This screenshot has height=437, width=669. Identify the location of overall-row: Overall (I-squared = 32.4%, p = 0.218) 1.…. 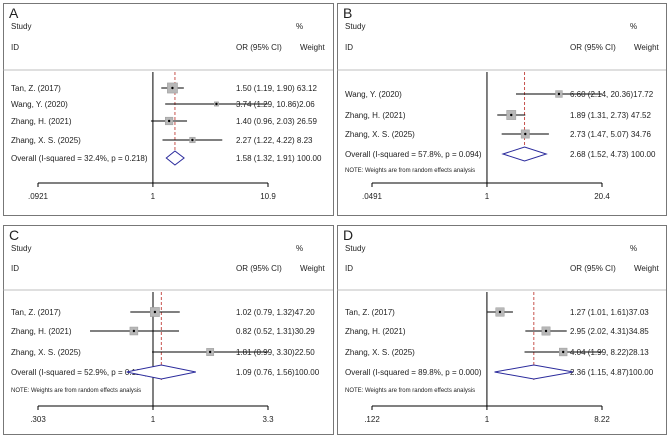
(166, 158).